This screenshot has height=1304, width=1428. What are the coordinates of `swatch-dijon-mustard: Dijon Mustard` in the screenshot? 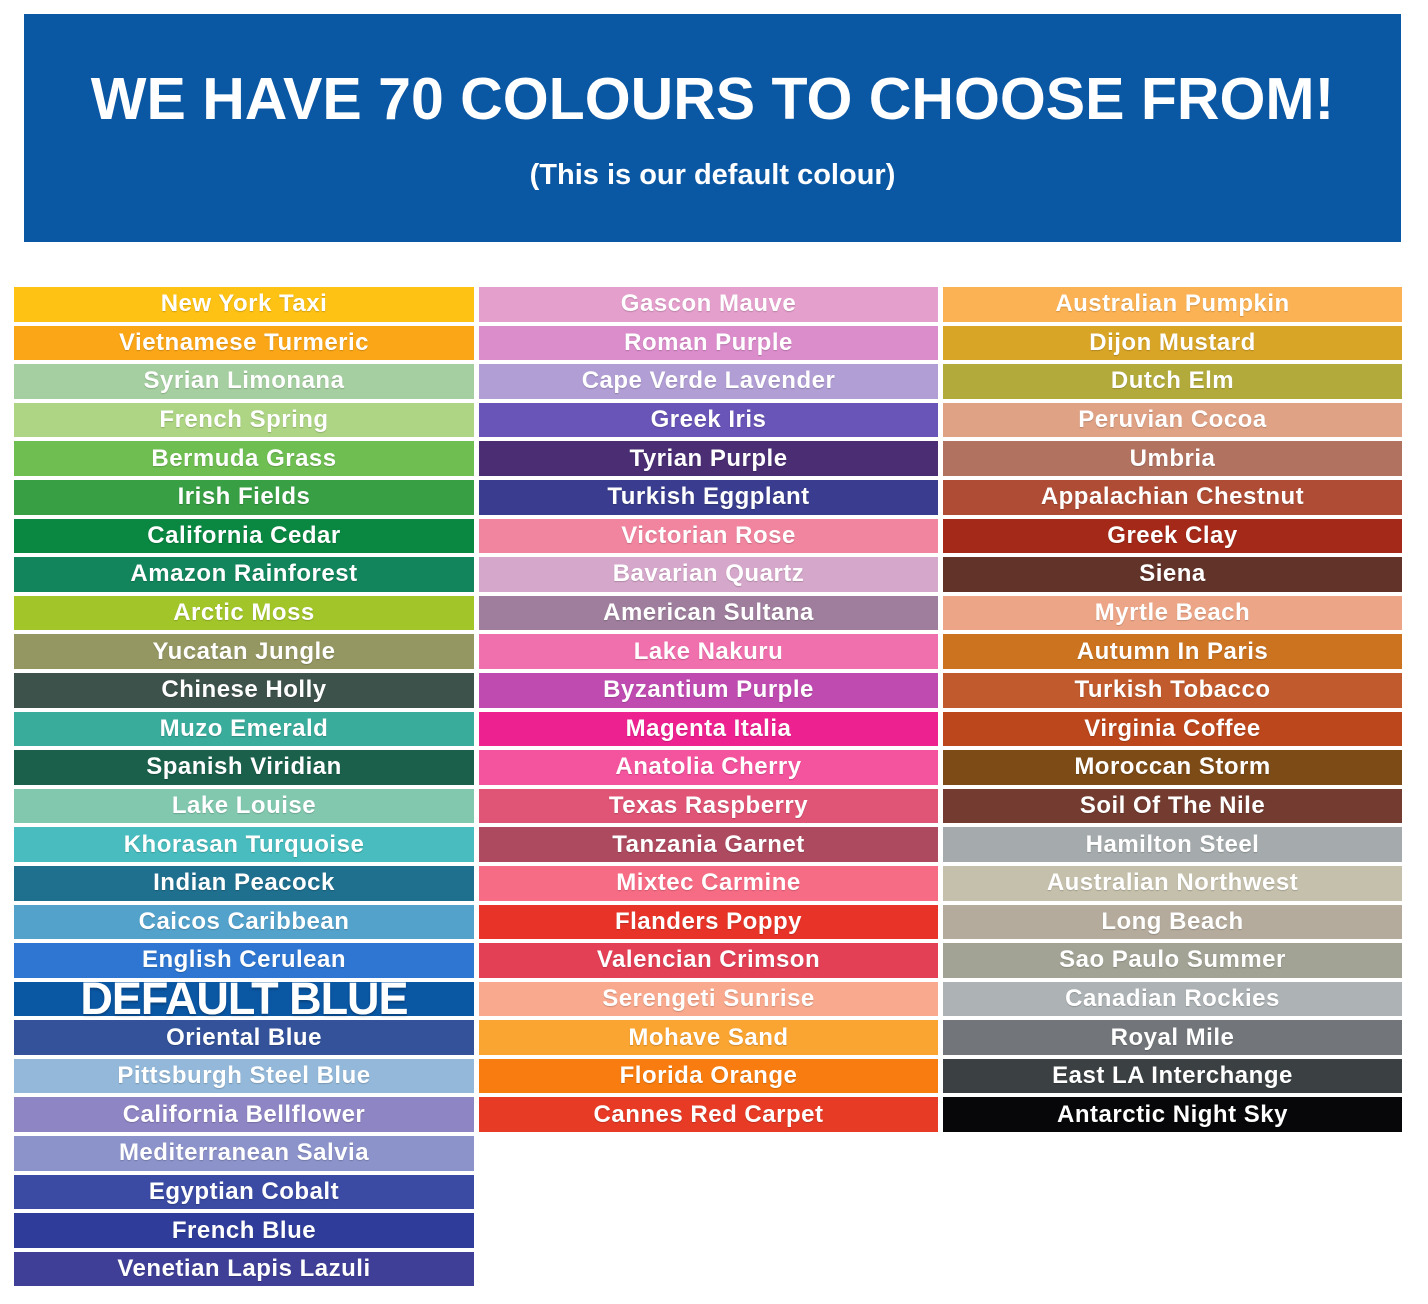 It's located at (1172, 343).